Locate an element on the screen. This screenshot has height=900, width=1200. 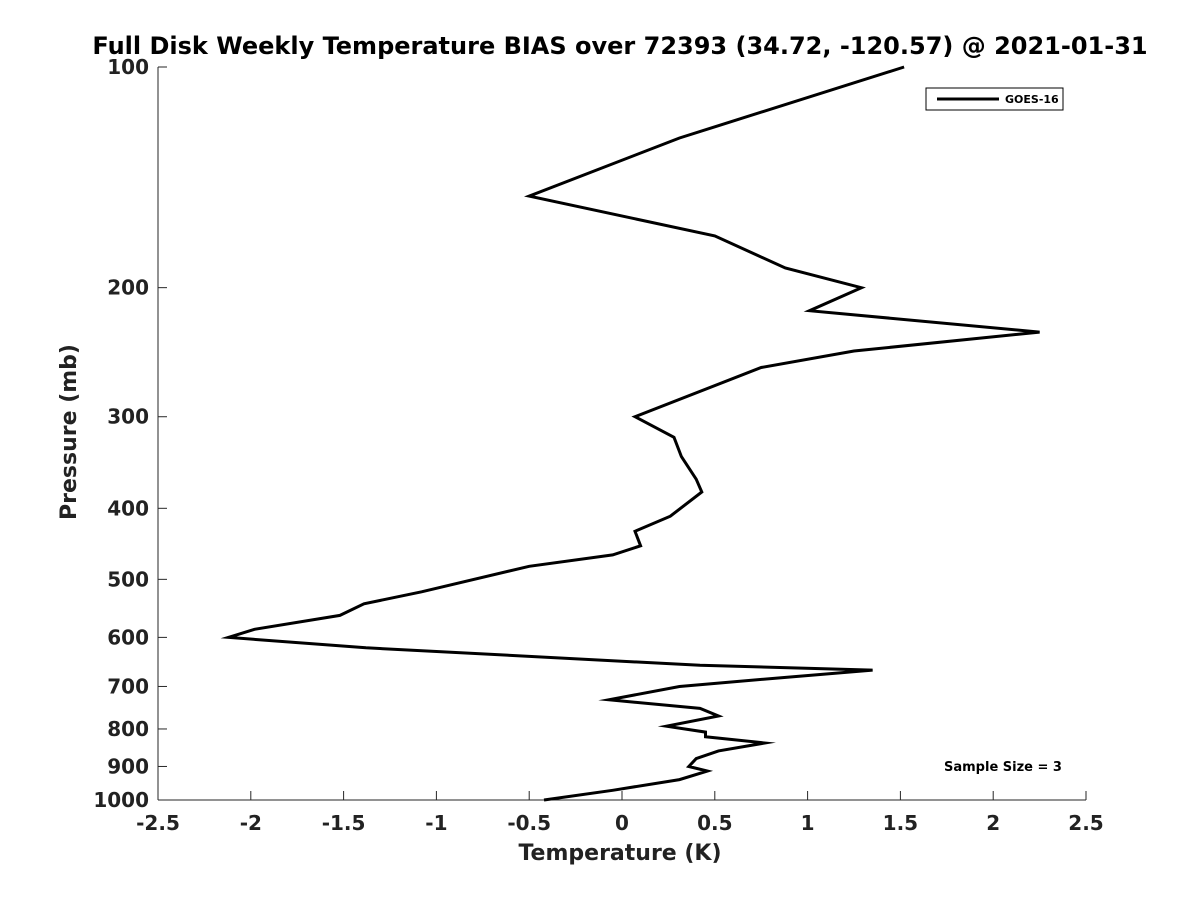
y-tick-label: 600 is located at coordinates (128, 637).